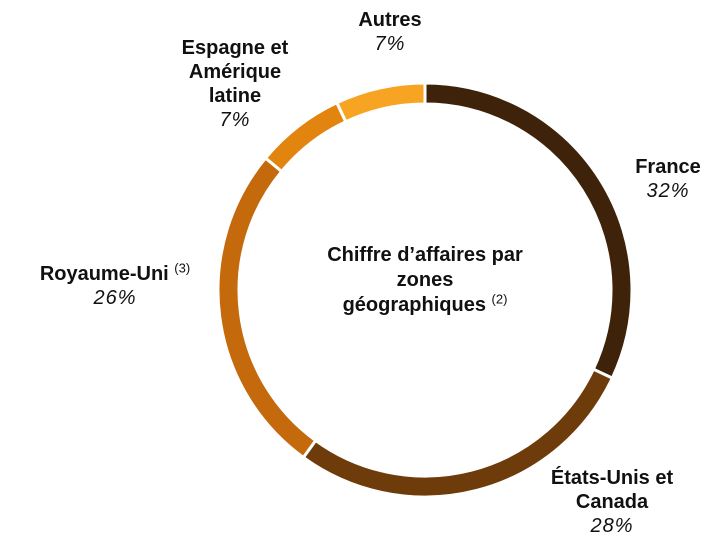 This screenshot has height=543, width=711. What do you see at coordinates (668, 179) in the screenshot?
I see `segment-label: France 32%` at bounding box center [668, 179].